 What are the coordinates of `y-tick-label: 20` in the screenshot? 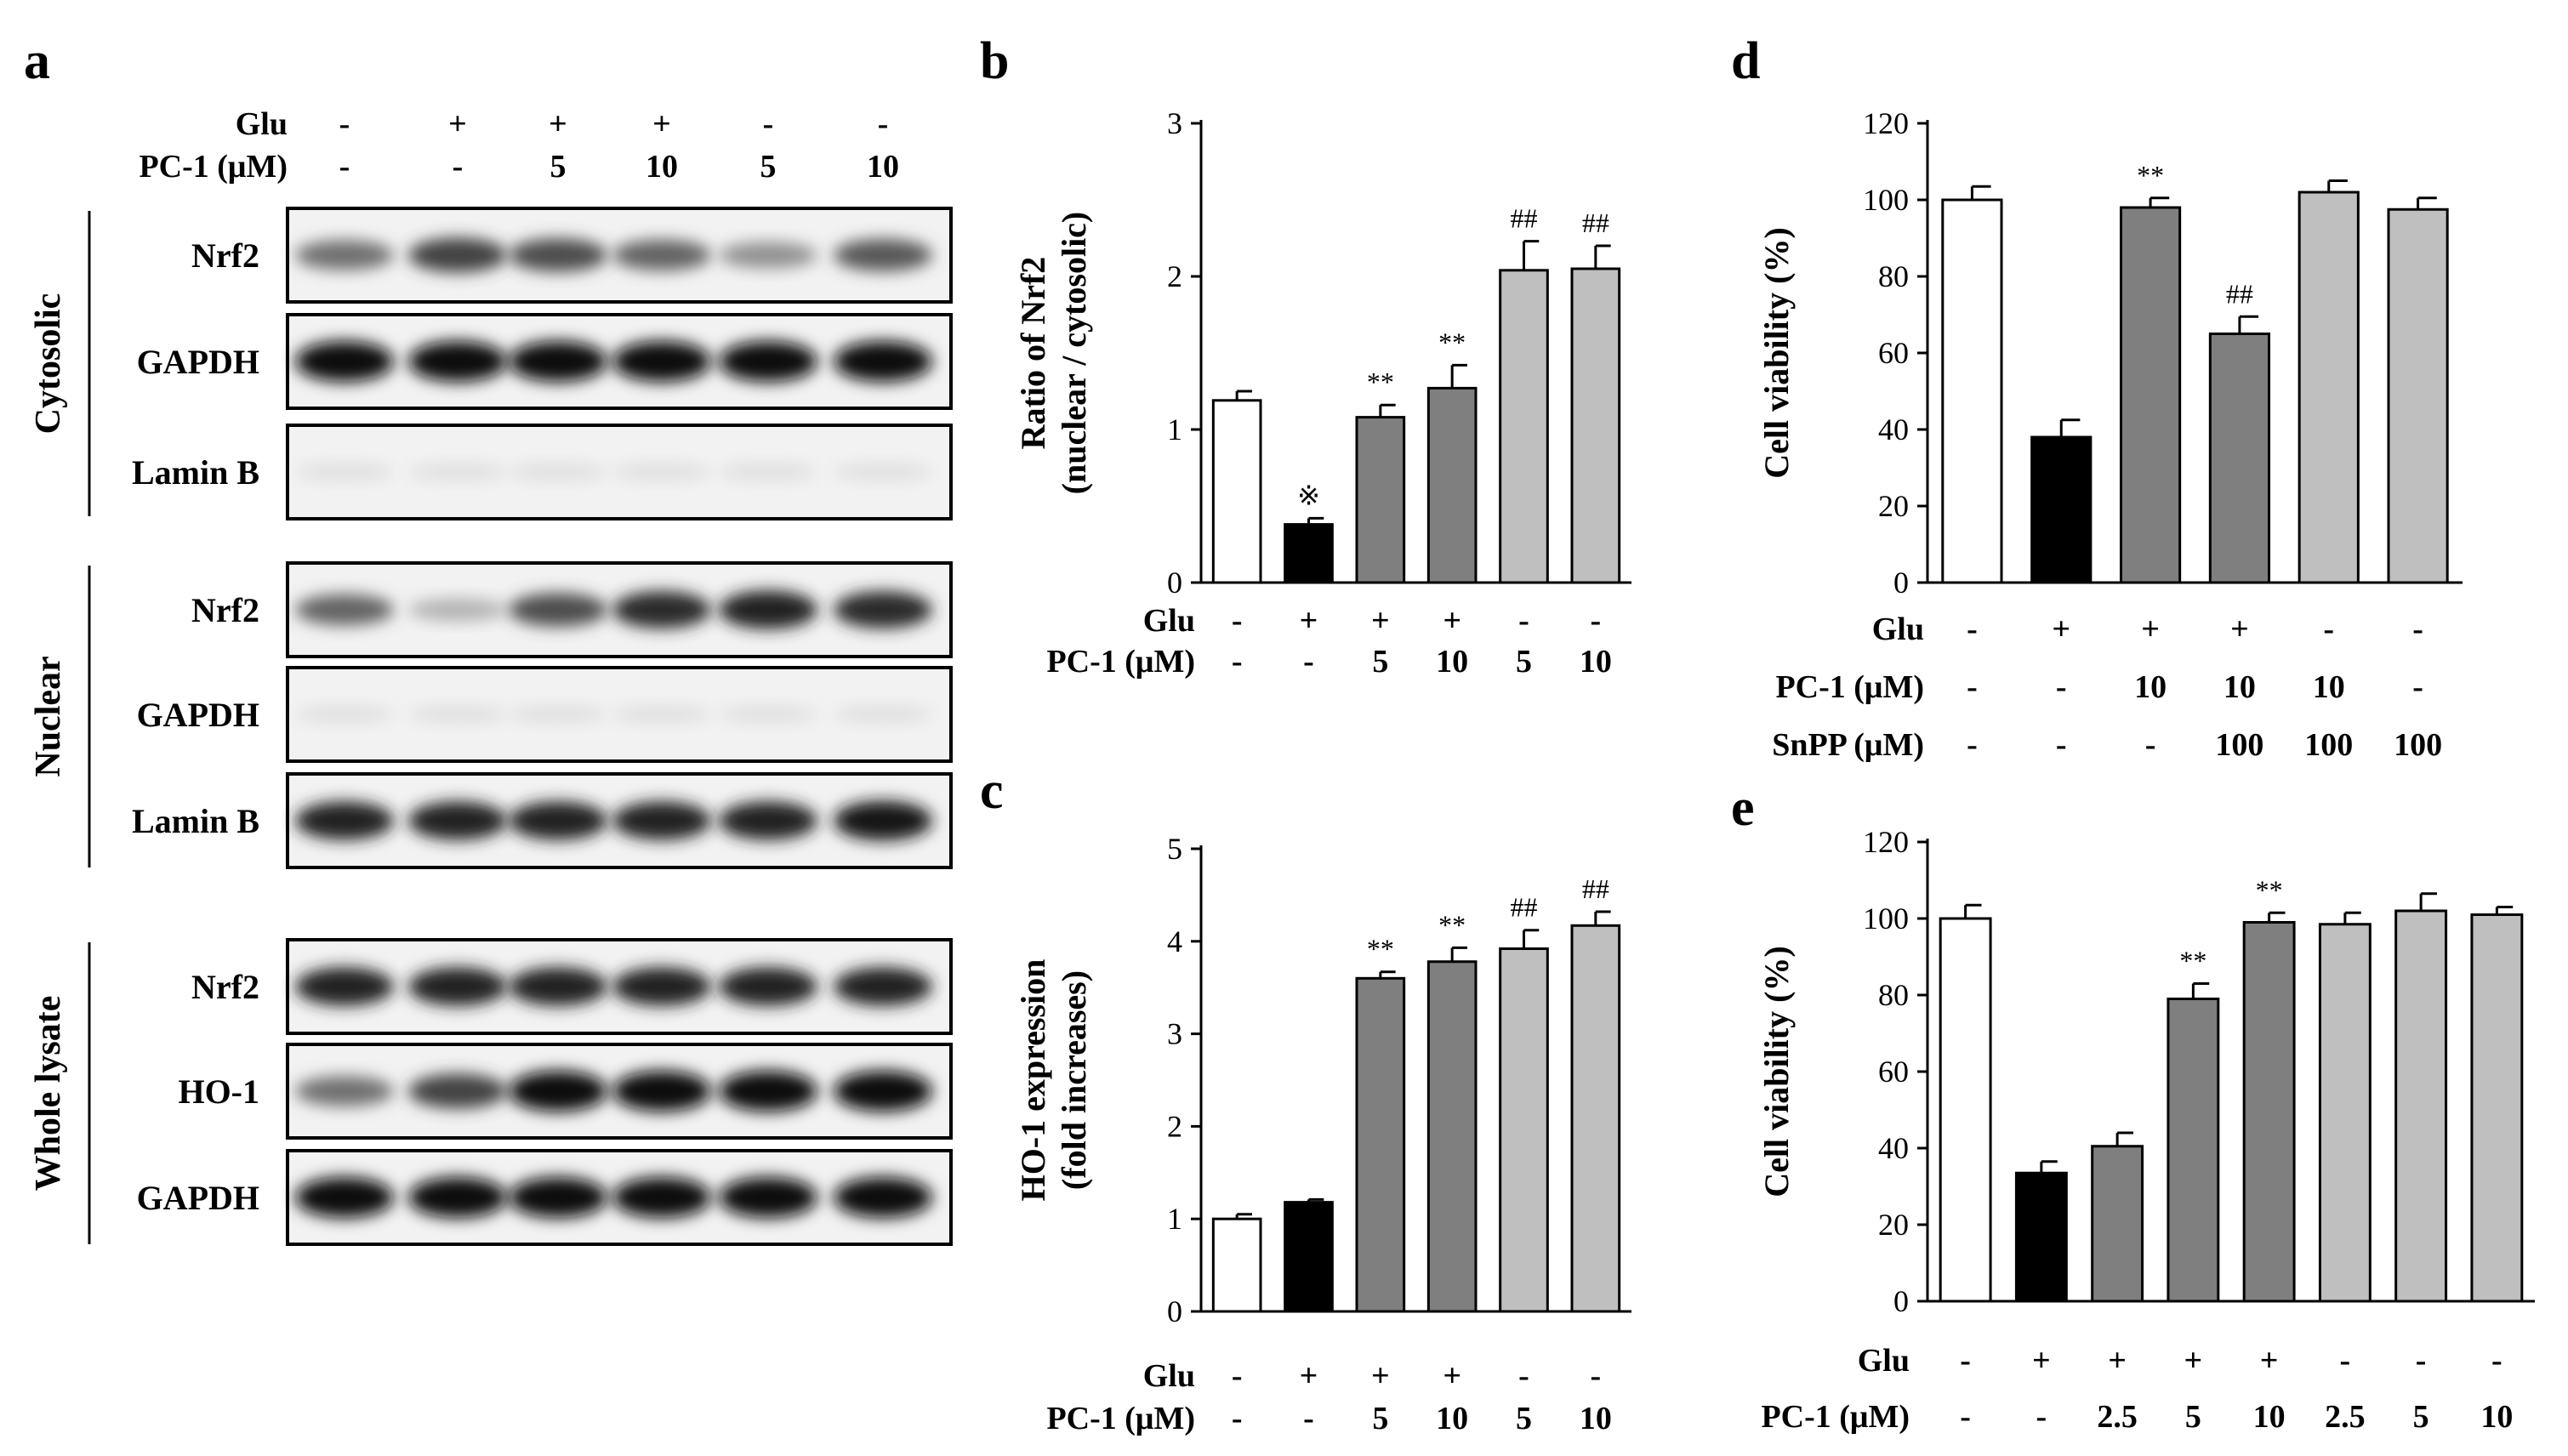 It's located at (1893, 1225).